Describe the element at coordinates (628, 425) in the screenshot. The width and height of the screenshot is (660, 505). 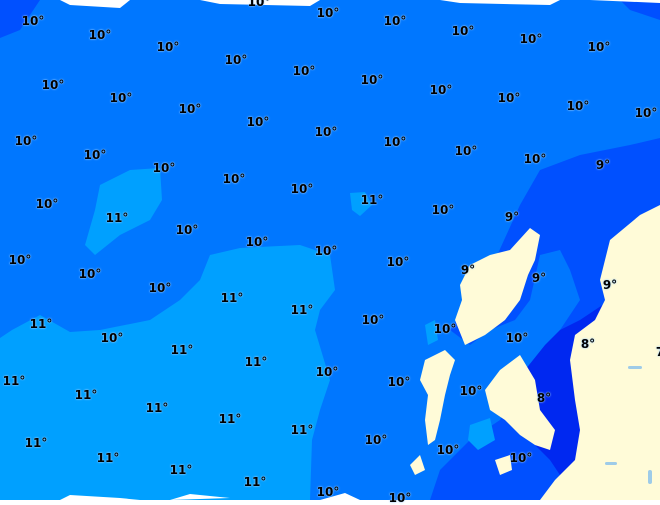
I see `lakes` at that location.